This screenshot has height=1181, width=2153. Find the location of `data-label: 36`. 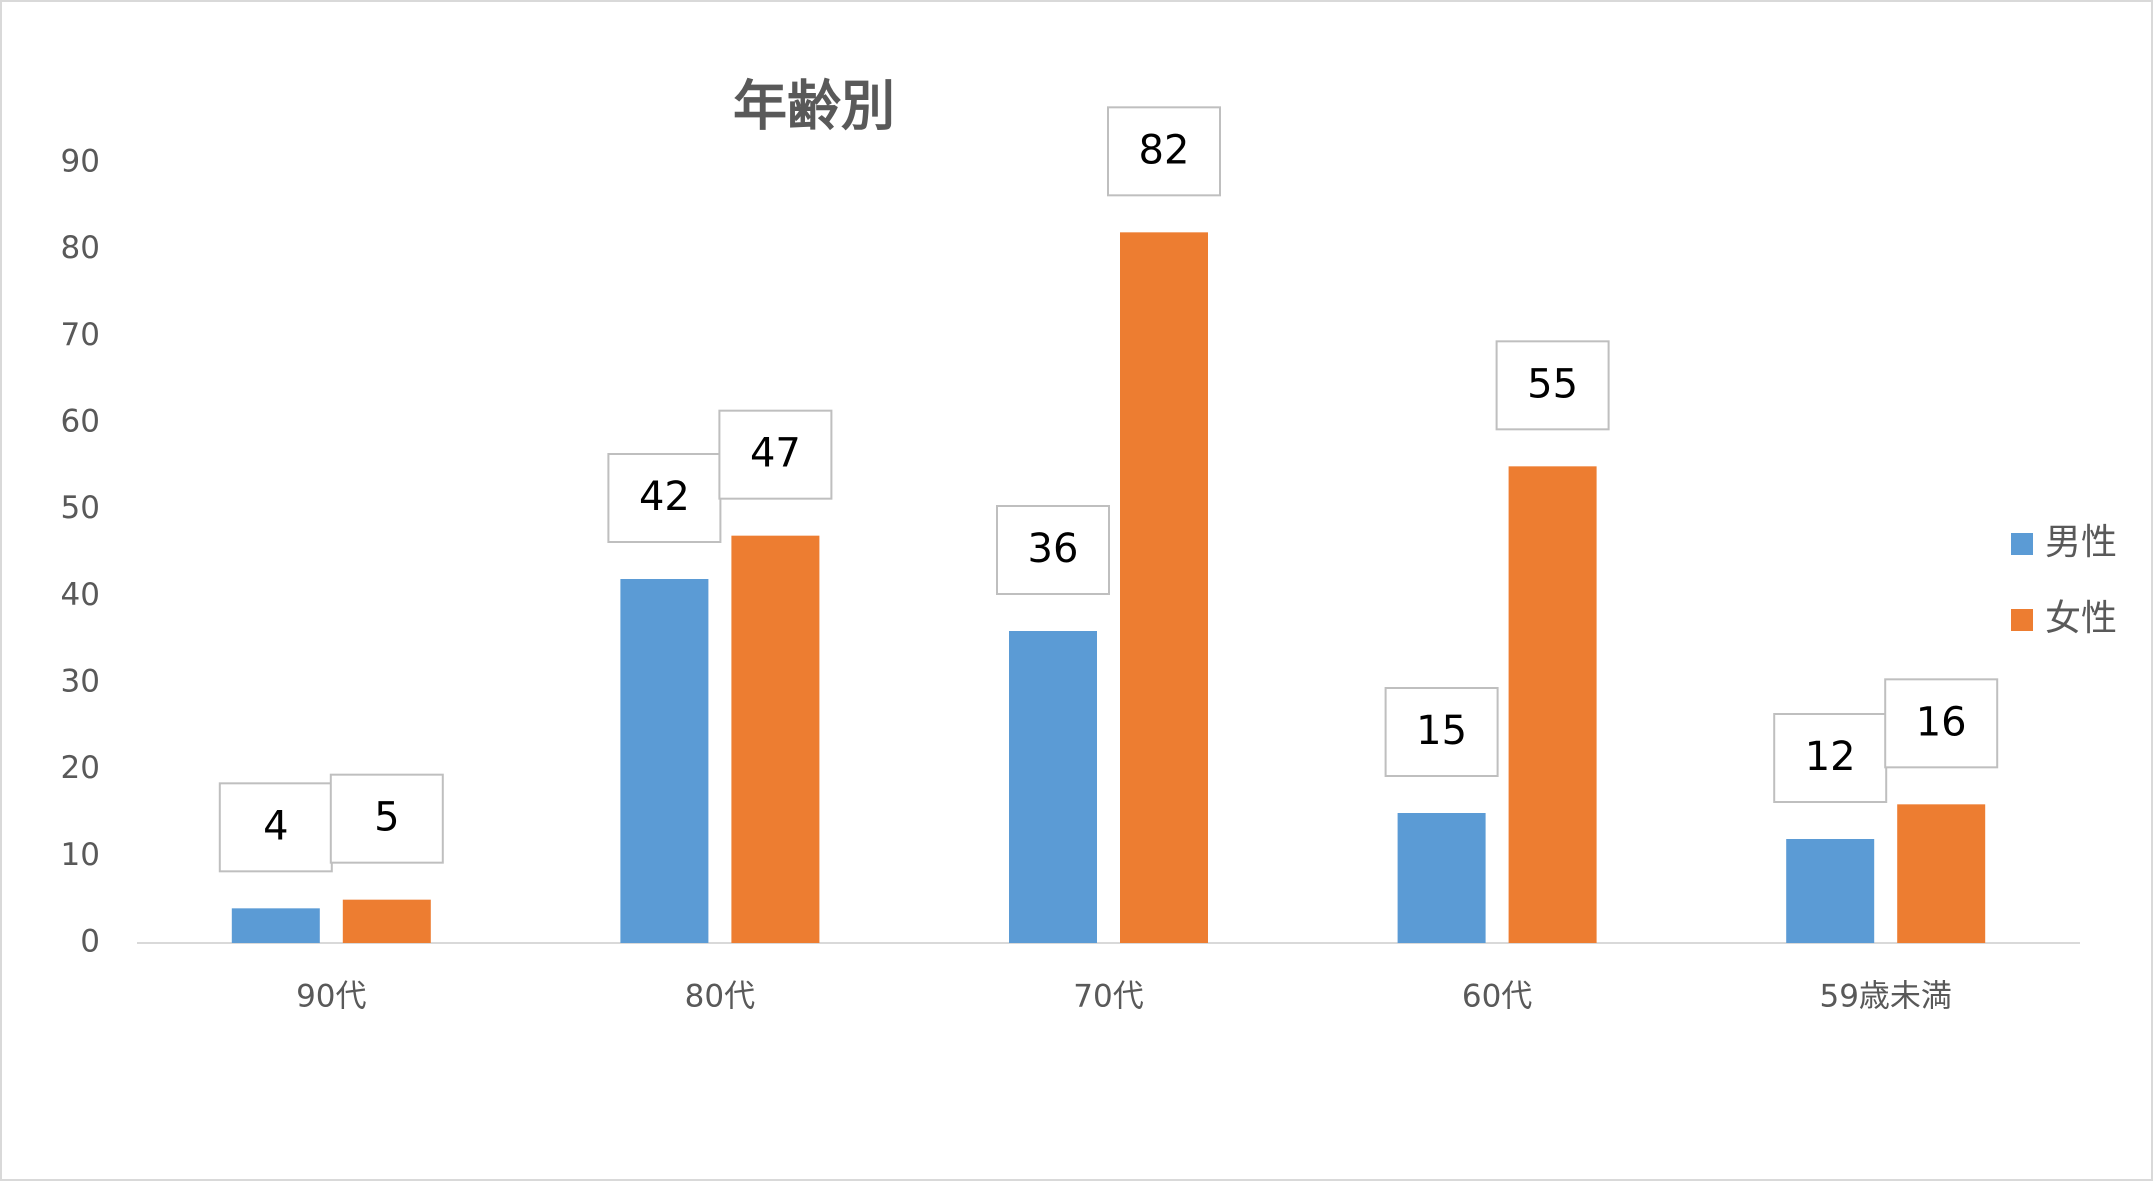

data-label: 36 is located at coordinates (1053, 549).